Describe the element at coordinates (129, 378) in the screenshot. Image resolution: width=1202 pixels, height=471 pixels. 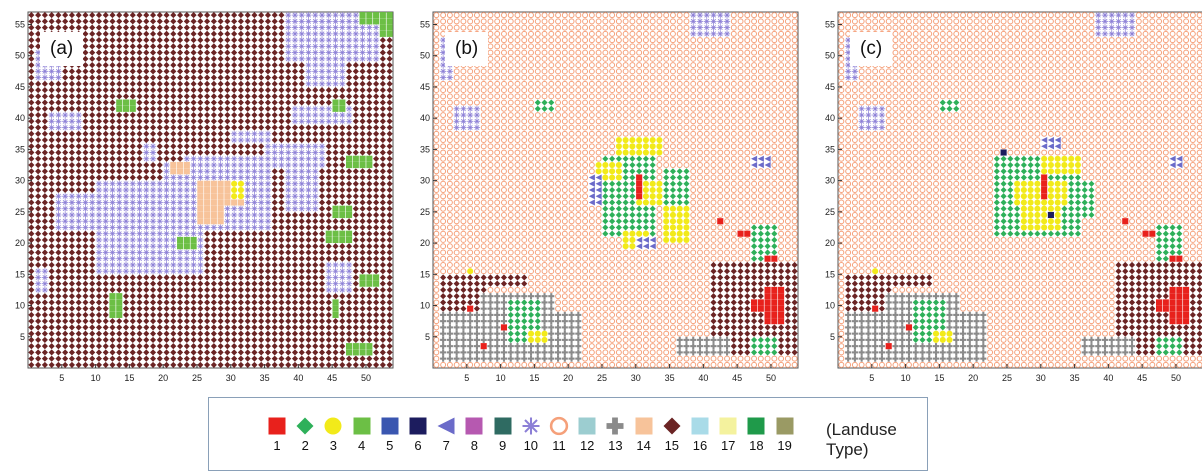
I see `x-tick-label: 15` at that location.